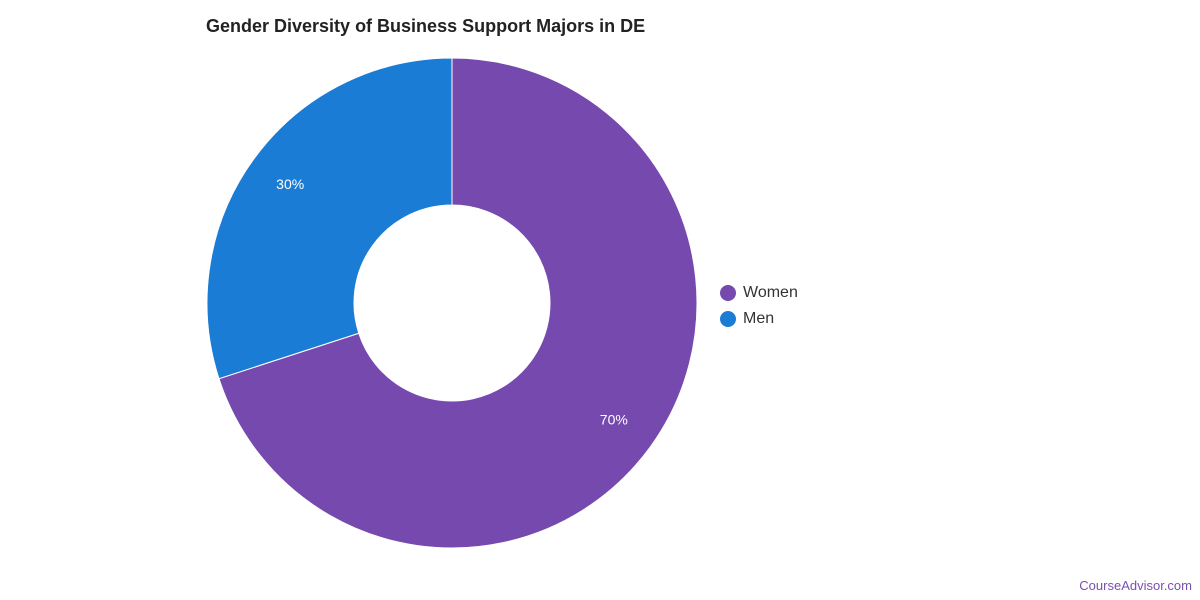 This screenshot has width=1200, height=600. I want to click on legend-label-men: Men, so click(759, 318).